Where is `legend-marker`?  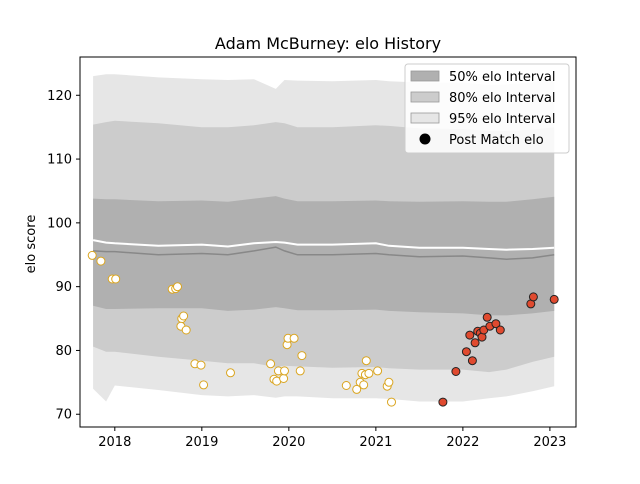
legend-marker is located at coordinates (425, 139).